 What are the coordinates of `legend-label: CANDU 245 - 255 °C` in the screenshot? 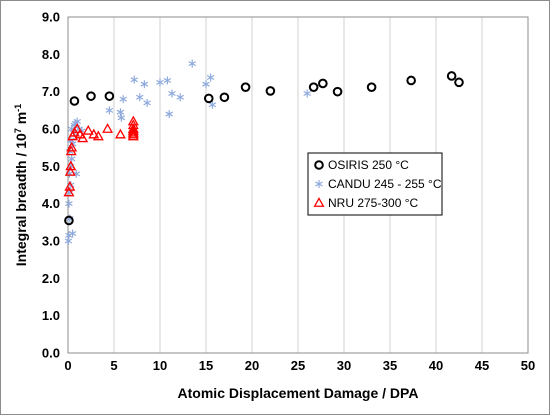 It's located at (385, 184).